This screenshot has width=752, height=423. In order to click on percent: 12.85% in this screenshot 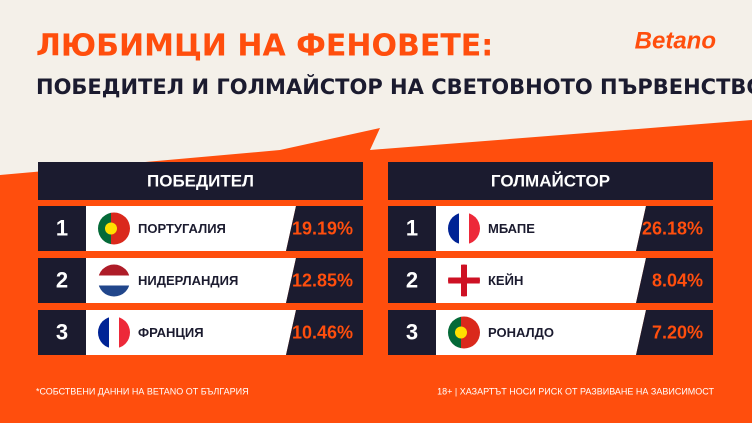, I will do `click(322, 280)`.